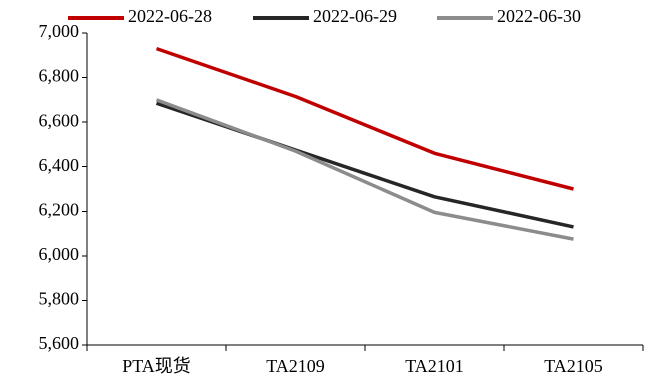  What do you see at coordinates (434, 366) in the screenshot?
I see `x-tick-label: TA2101` at bounding box center [434, 366].